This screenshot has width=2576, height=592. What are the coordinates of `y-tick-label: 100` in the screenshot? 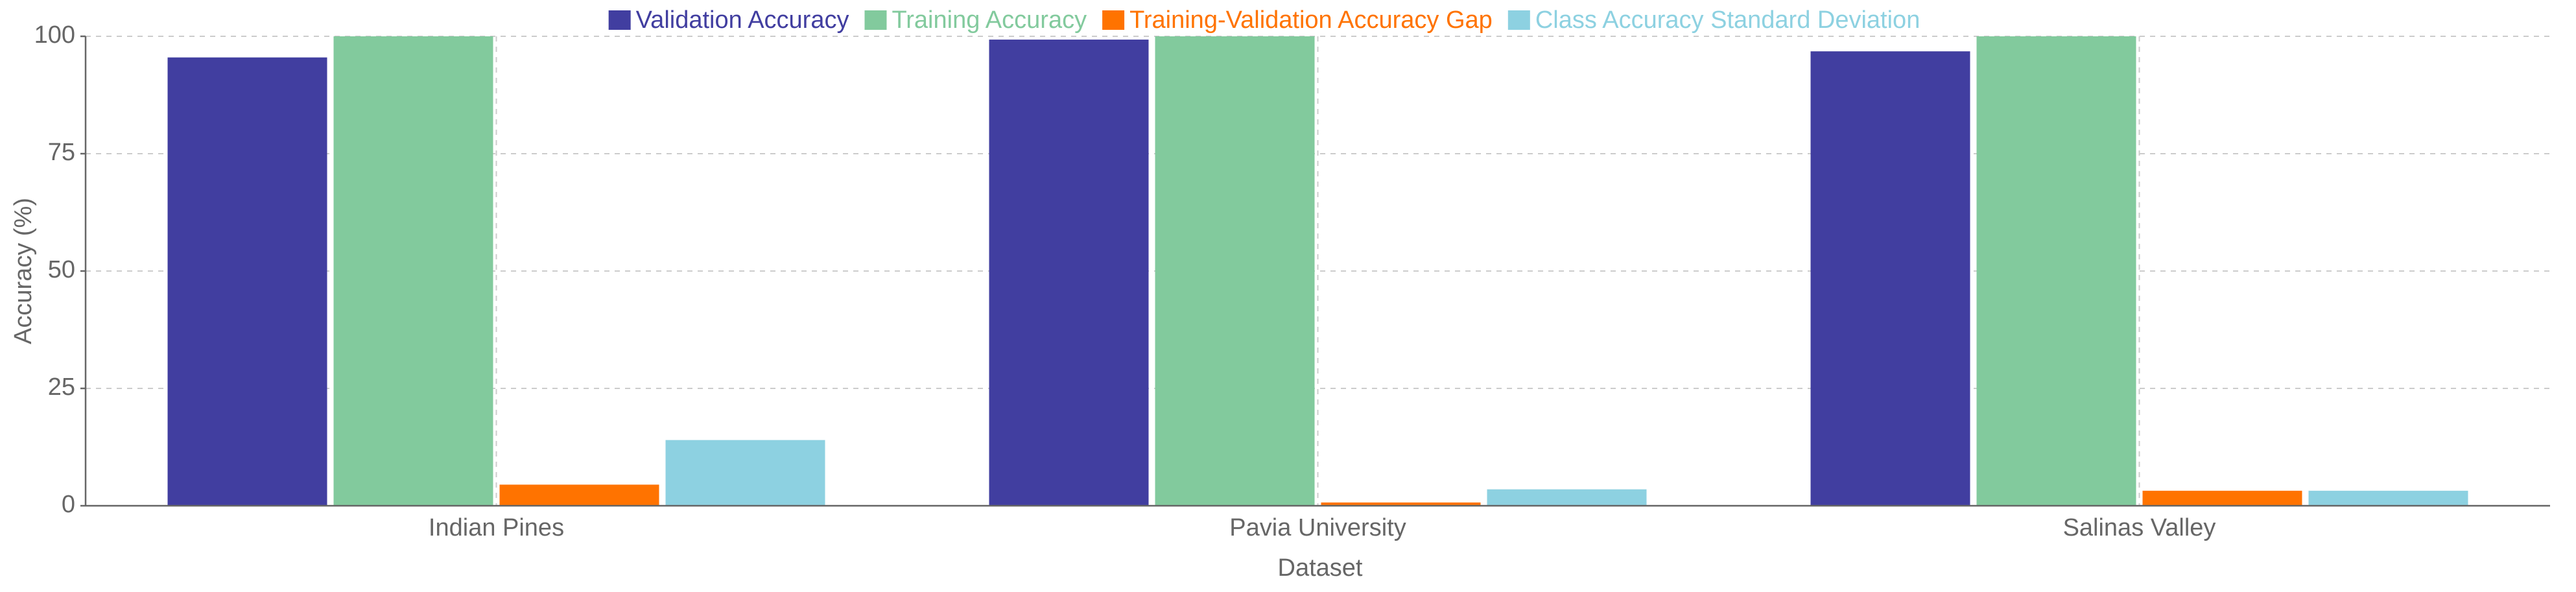 It's located at (54, 35).